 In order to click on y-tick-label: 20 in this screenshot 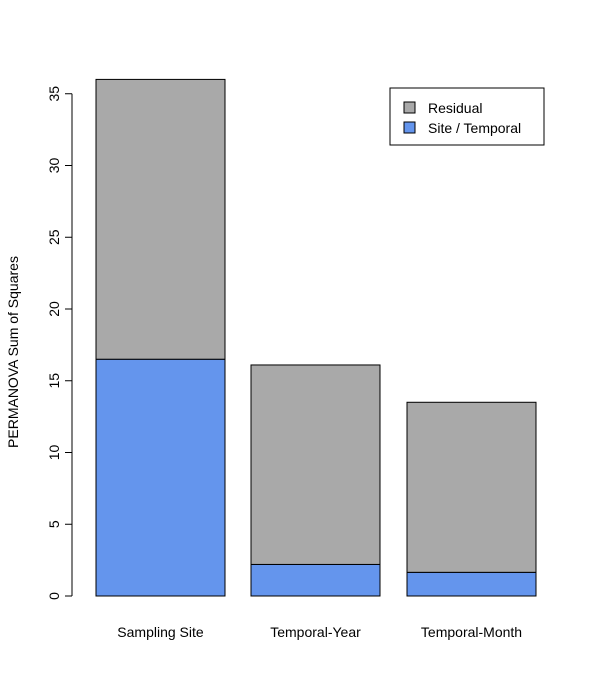, I will do `click(54, 309)`.